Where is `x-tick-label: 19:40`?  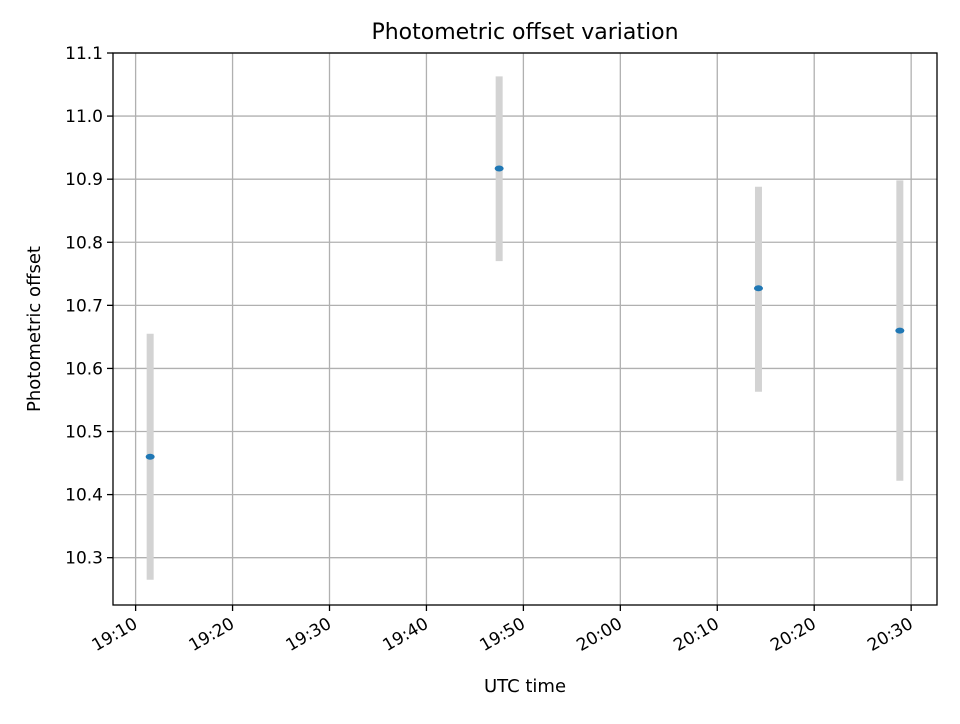
x-tick-label: 19:40 is located at coordinates (406, 635).